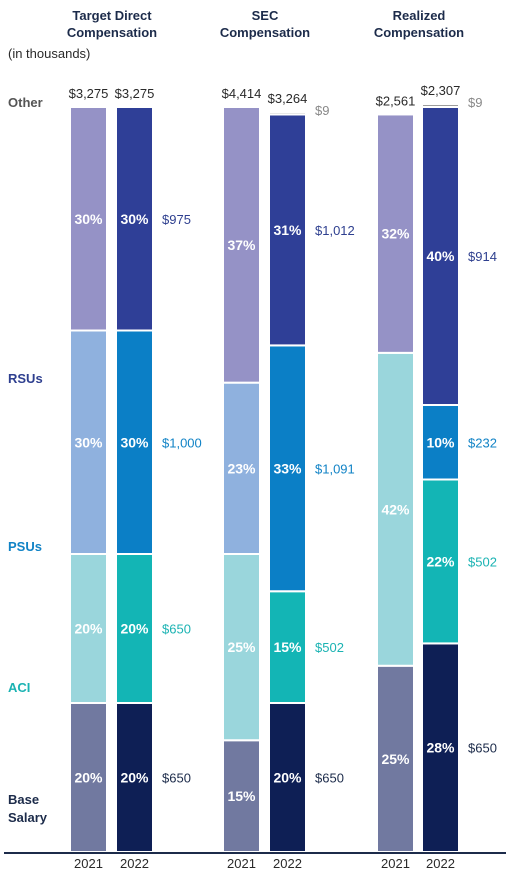  I want to click on category-label-other: Other, so click(25, 102).